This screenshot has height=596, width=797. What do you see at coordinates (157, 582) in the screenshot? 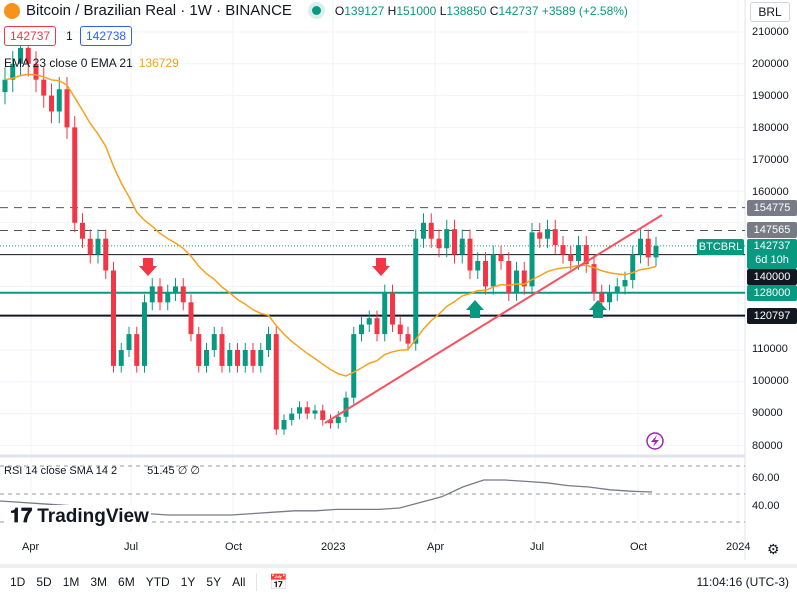
I see `range-ytd: YTD` at bounding box center [157, 582].